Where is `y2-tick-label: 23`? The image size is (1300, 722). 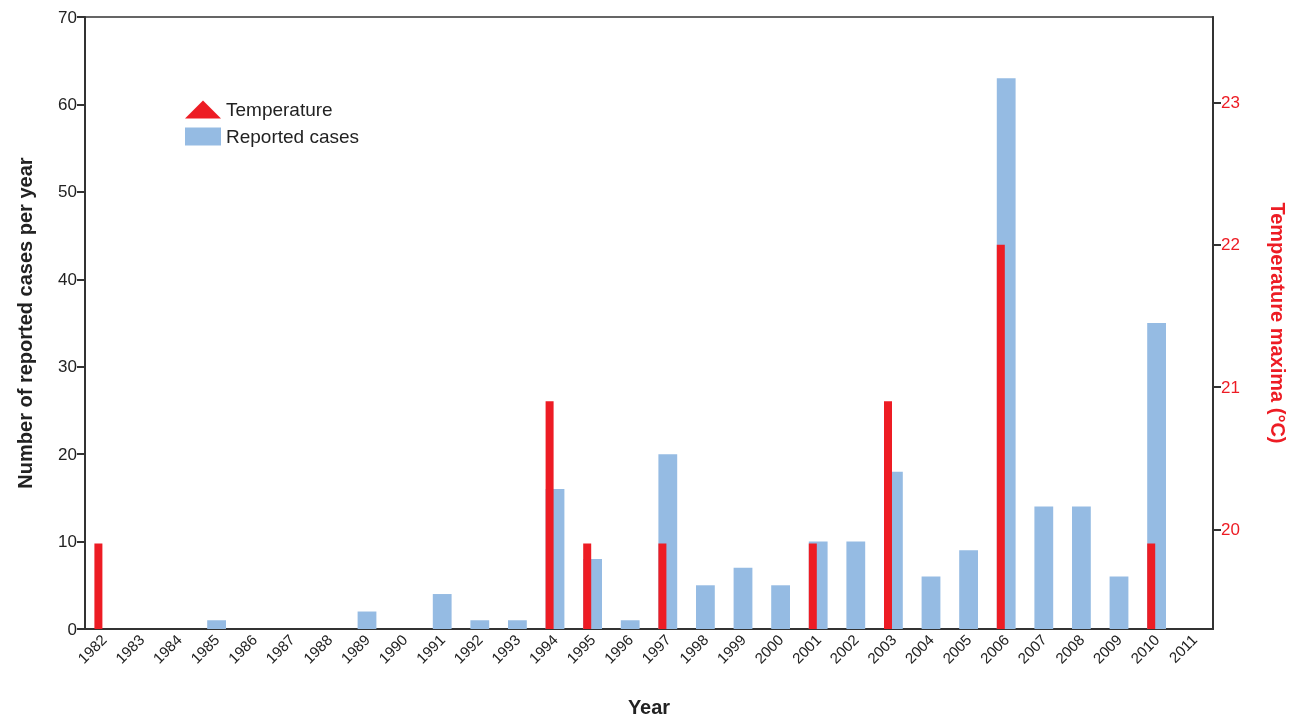 y2-tick-label: 23 is located at coordinates (1230, 102).